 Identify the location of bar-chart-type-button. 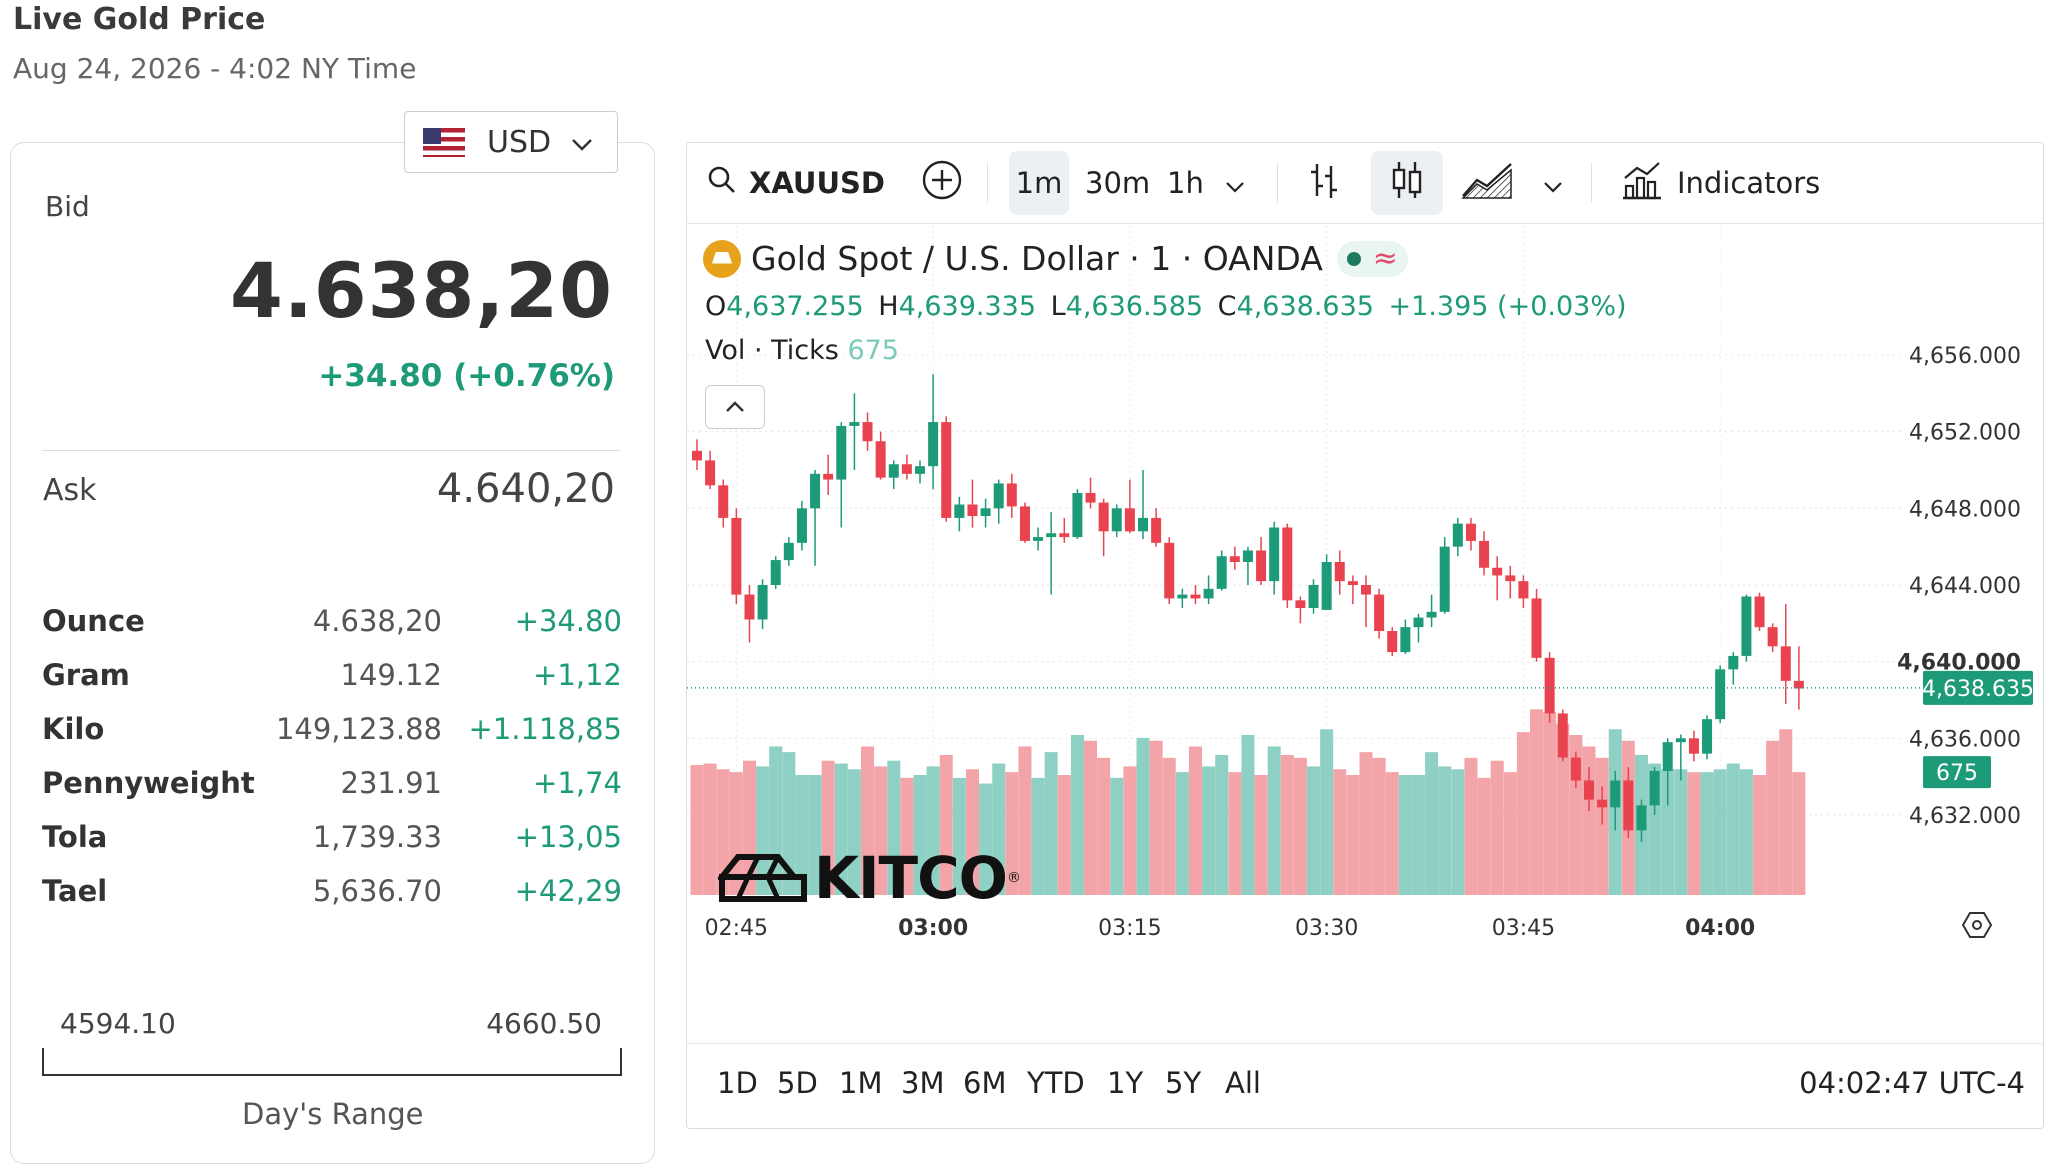
(1324, 183).